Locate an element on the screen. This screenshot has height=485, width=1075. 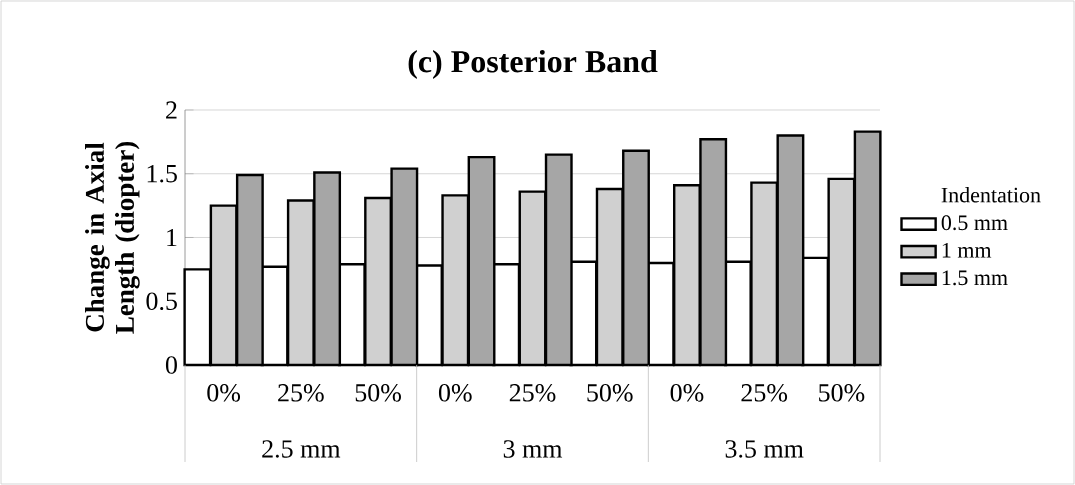
text: 2.5 mm is located at coordinates (301, 449).